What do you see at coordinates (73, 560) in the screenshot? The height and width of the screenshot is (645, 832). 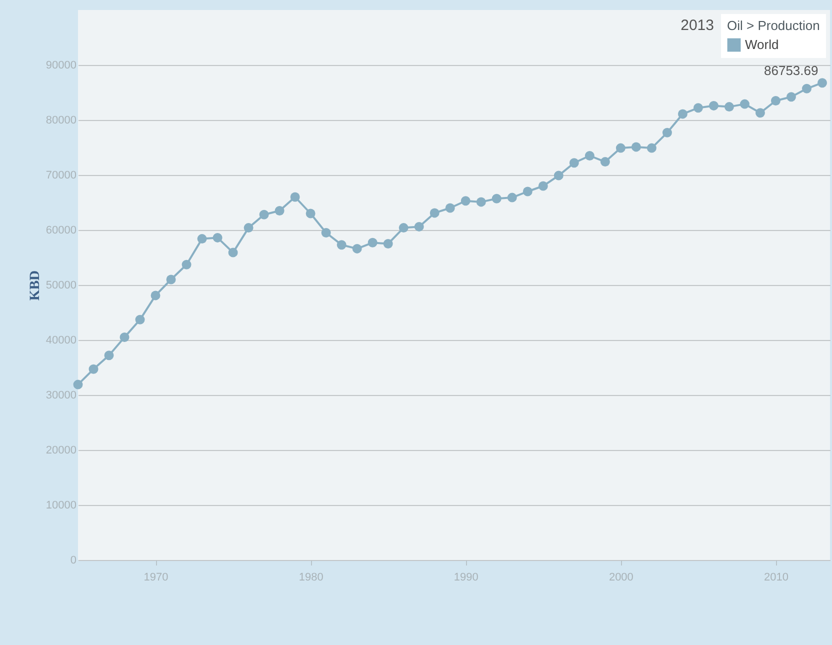 I see `y-tick-label: 0` at bounding box center [73, 560].